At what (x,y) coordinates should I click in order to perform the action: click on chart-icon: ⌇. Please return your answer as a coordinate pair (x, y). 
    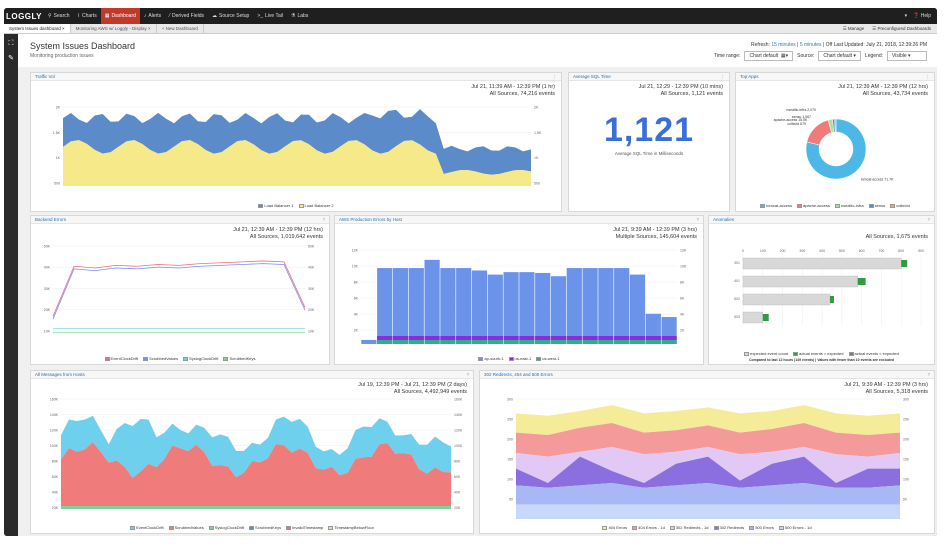
    Looking at the image, I should click on (78, 16).